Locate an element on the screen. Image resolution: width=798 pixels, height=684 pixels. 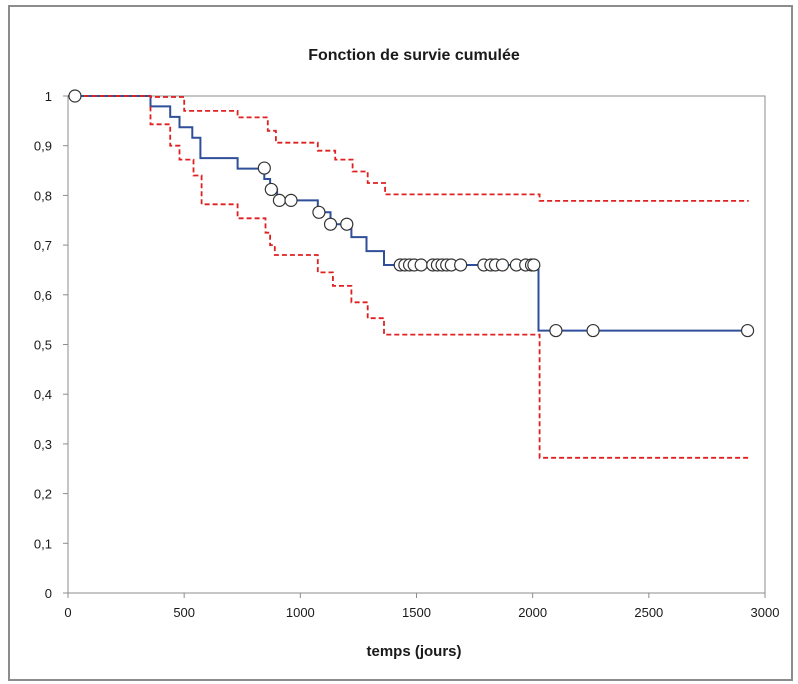
y-tick-label: 0,7 is located at coordinates (43, 245).